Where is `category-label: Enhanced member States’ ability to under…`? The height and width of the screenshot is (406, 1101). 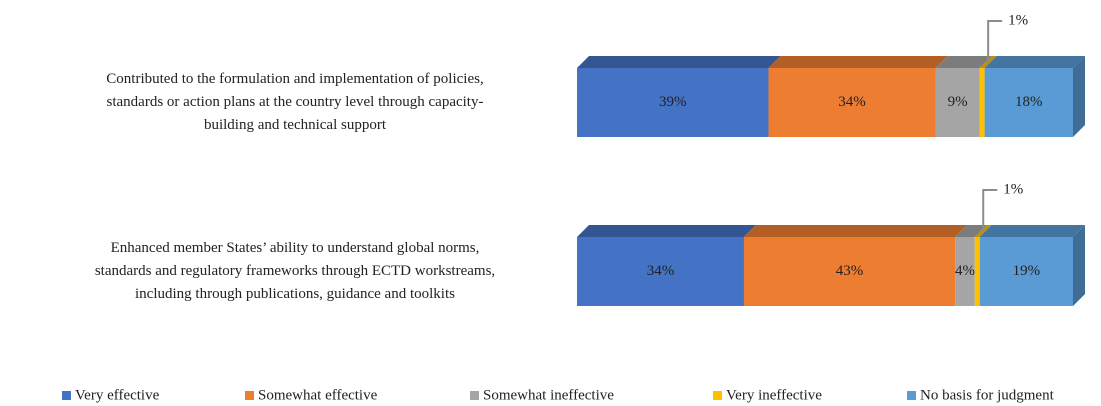
category-label: Enhanced member States’ ability to under… is located at coordinates (295, 248).